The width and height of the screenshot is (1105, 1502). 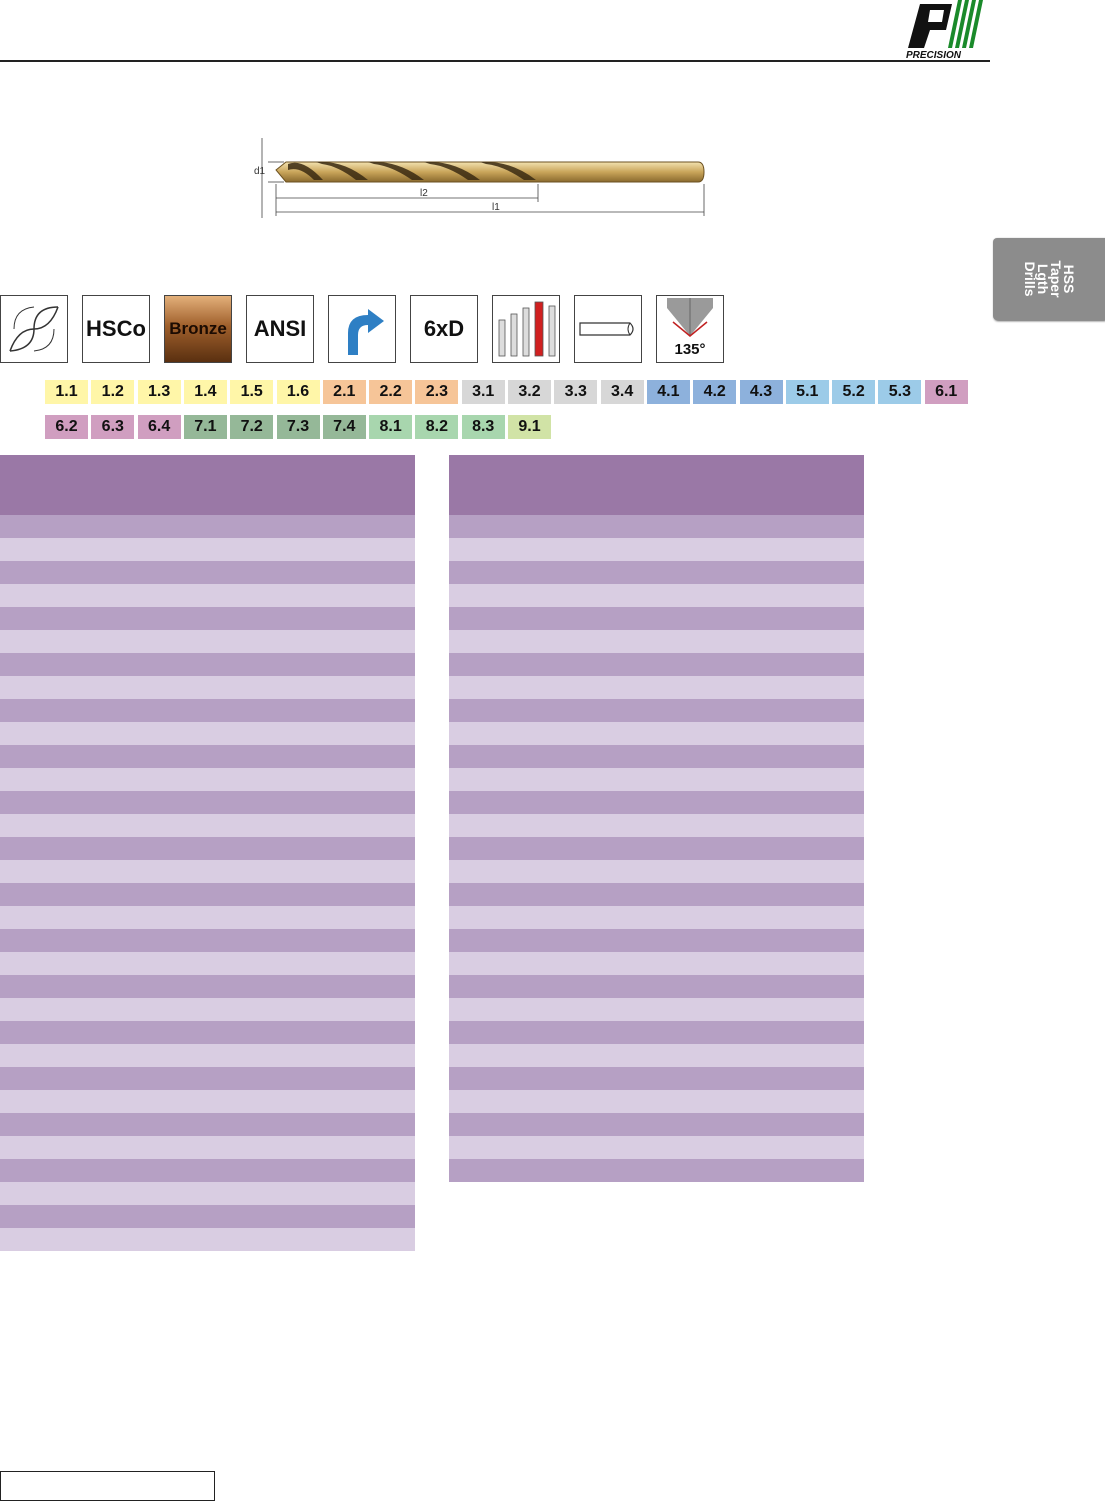 What do you see at coordinates (608, 329) in the screenshot?
I see `straight-shank-icon` at bounding box center [608, 329].